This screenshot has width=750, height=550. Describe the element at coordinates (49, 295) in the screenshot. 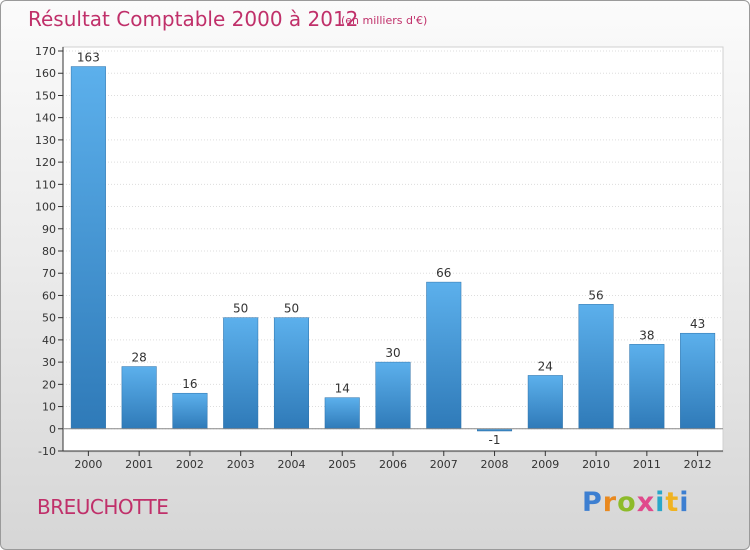

I see `y-tick-label: 60` at that location.